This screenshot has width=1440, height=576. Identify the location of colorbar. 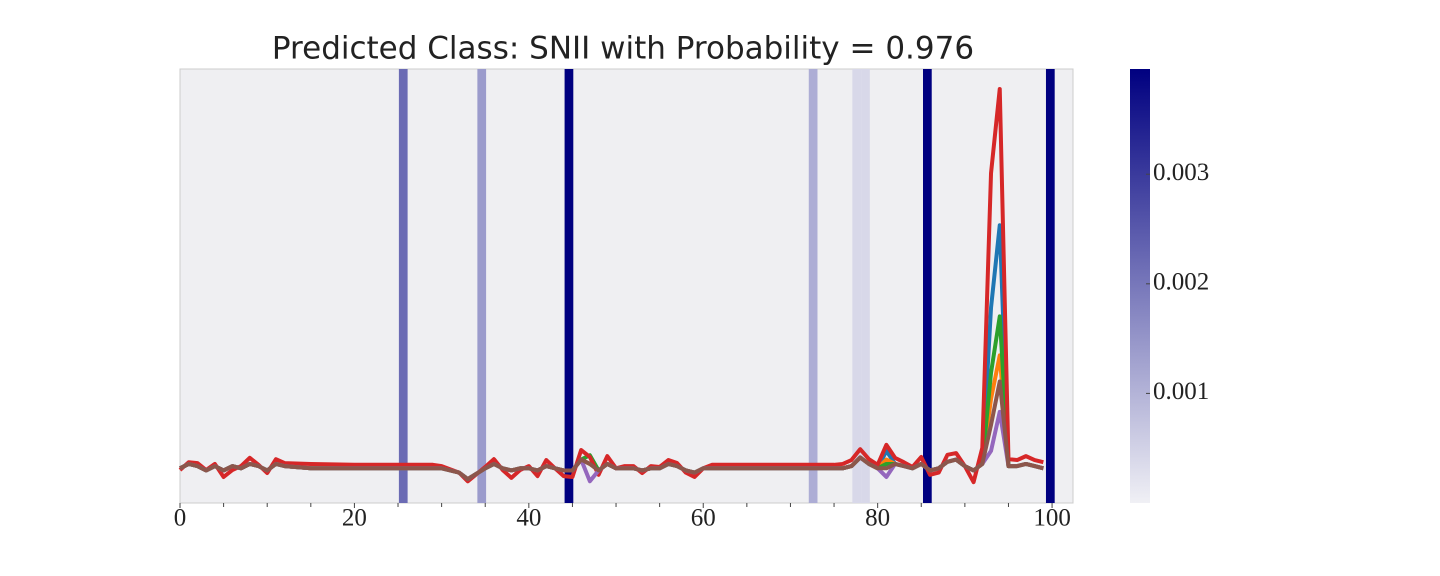
(1140, 286).